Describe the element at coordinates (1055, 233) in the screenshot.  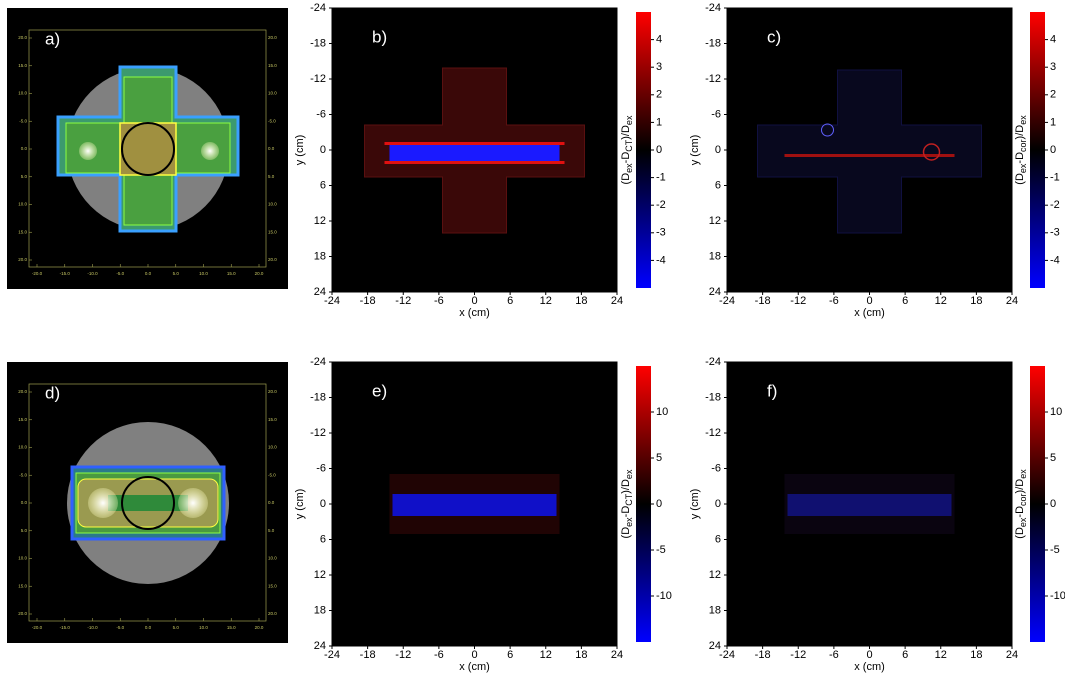
I see `colorbar-tick-label: -3` at that location.